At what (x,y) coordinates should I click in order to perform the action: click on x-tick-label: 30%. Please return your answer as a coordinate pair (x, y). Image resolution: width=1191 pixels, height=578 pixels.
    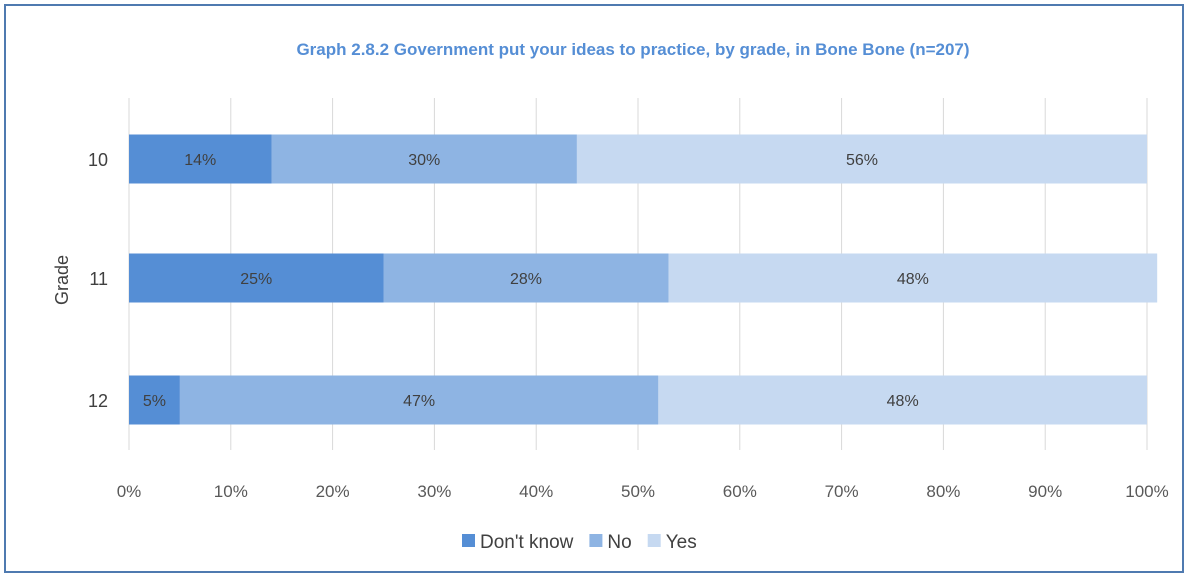
    Looking at the image, I should click on (434, 491).